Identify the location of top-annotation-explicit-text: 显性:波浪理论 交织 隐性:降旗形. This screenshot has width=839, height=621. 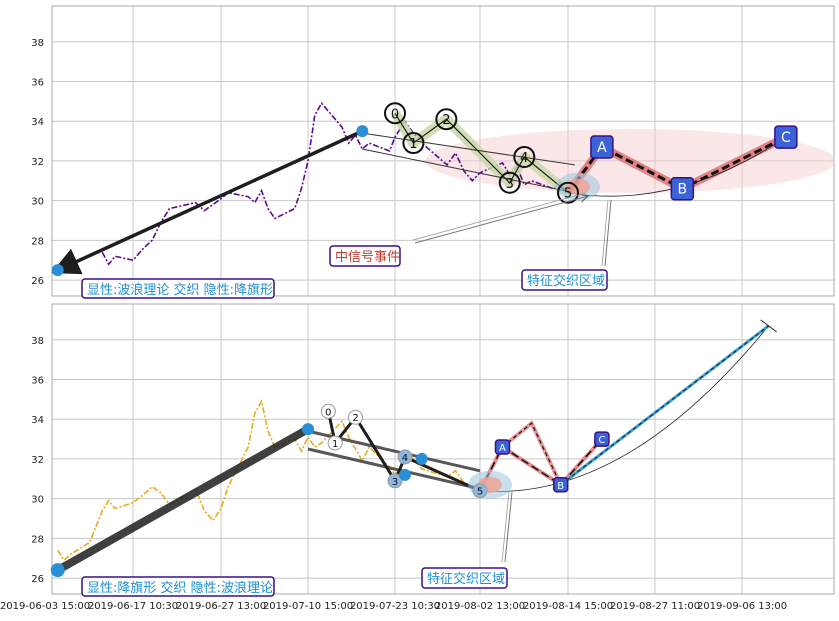
(180, 290).